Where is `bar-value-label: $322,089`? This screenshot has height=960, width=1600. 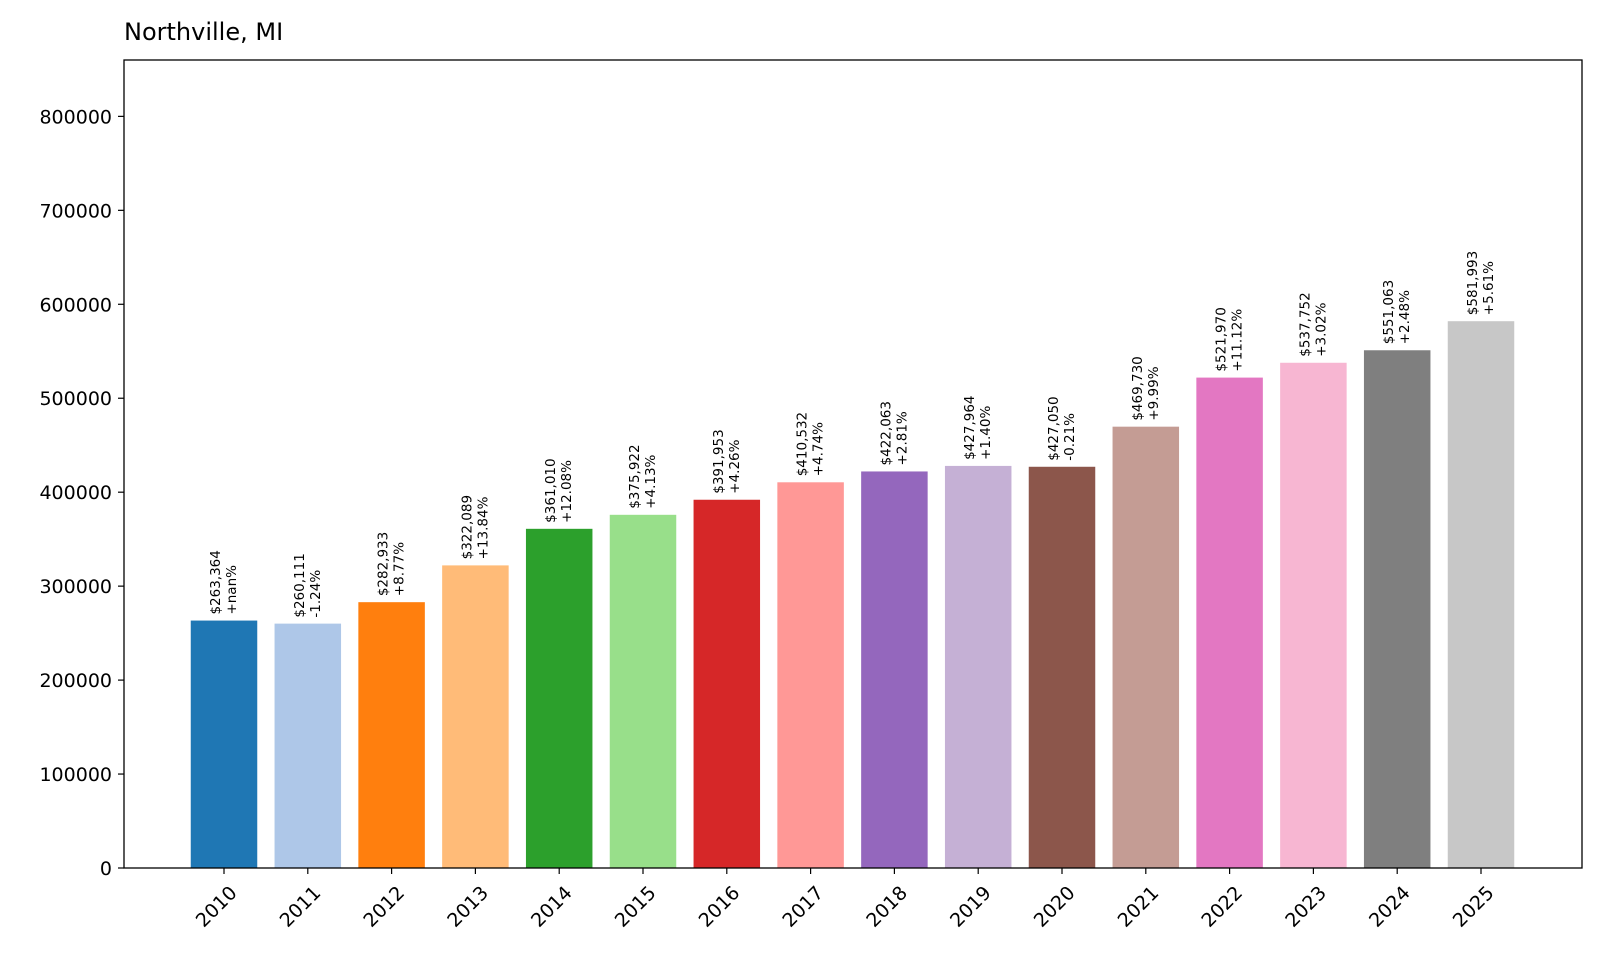
bar-value-label: $322,089 is located at coordinates (467, 527).